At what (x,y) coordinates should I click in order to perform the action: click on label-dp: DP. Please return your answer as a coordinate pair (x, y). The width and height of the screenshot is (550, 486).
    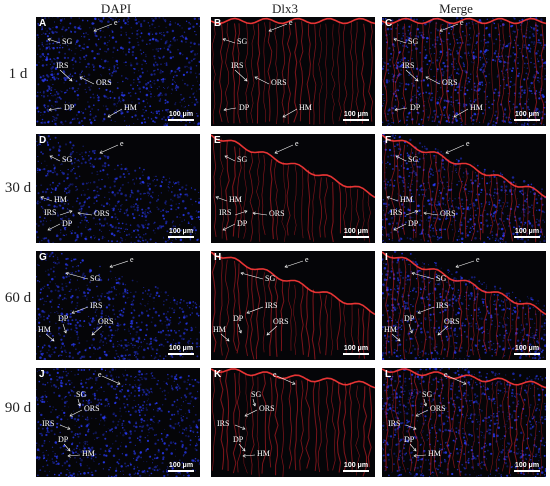
    Looking at the image, I should click on (238, 318).